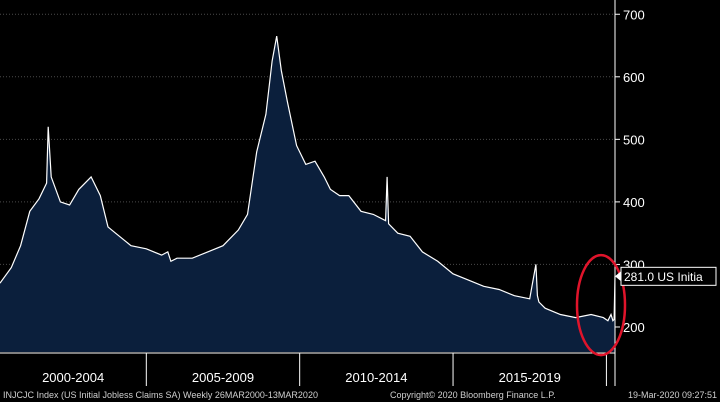 The width and height of the screenshot is (720, 402). What do you see at coordinates (618, 276) in the screenshot?
I see `last-value-pointer` at bounding box center [618, 276].